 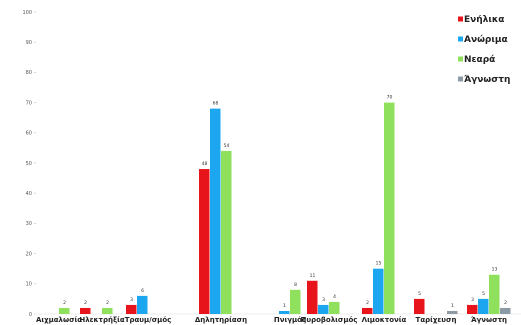 What do you see at coordinates (379, 264) in the screenshot?
I see `value-label: 15` at bounding box center [379, 264].